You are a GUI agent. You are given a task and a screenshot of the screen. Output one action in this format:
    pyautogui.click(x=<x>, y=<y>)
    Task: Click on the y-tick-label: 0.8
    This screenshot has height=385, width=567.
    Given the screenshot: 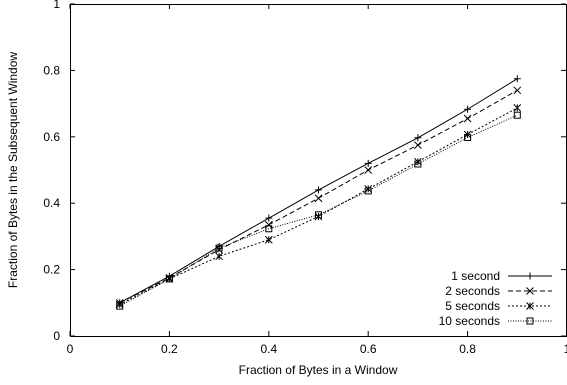 What is the action you would take?
    pyautogui.click(x=51, y=70)
    